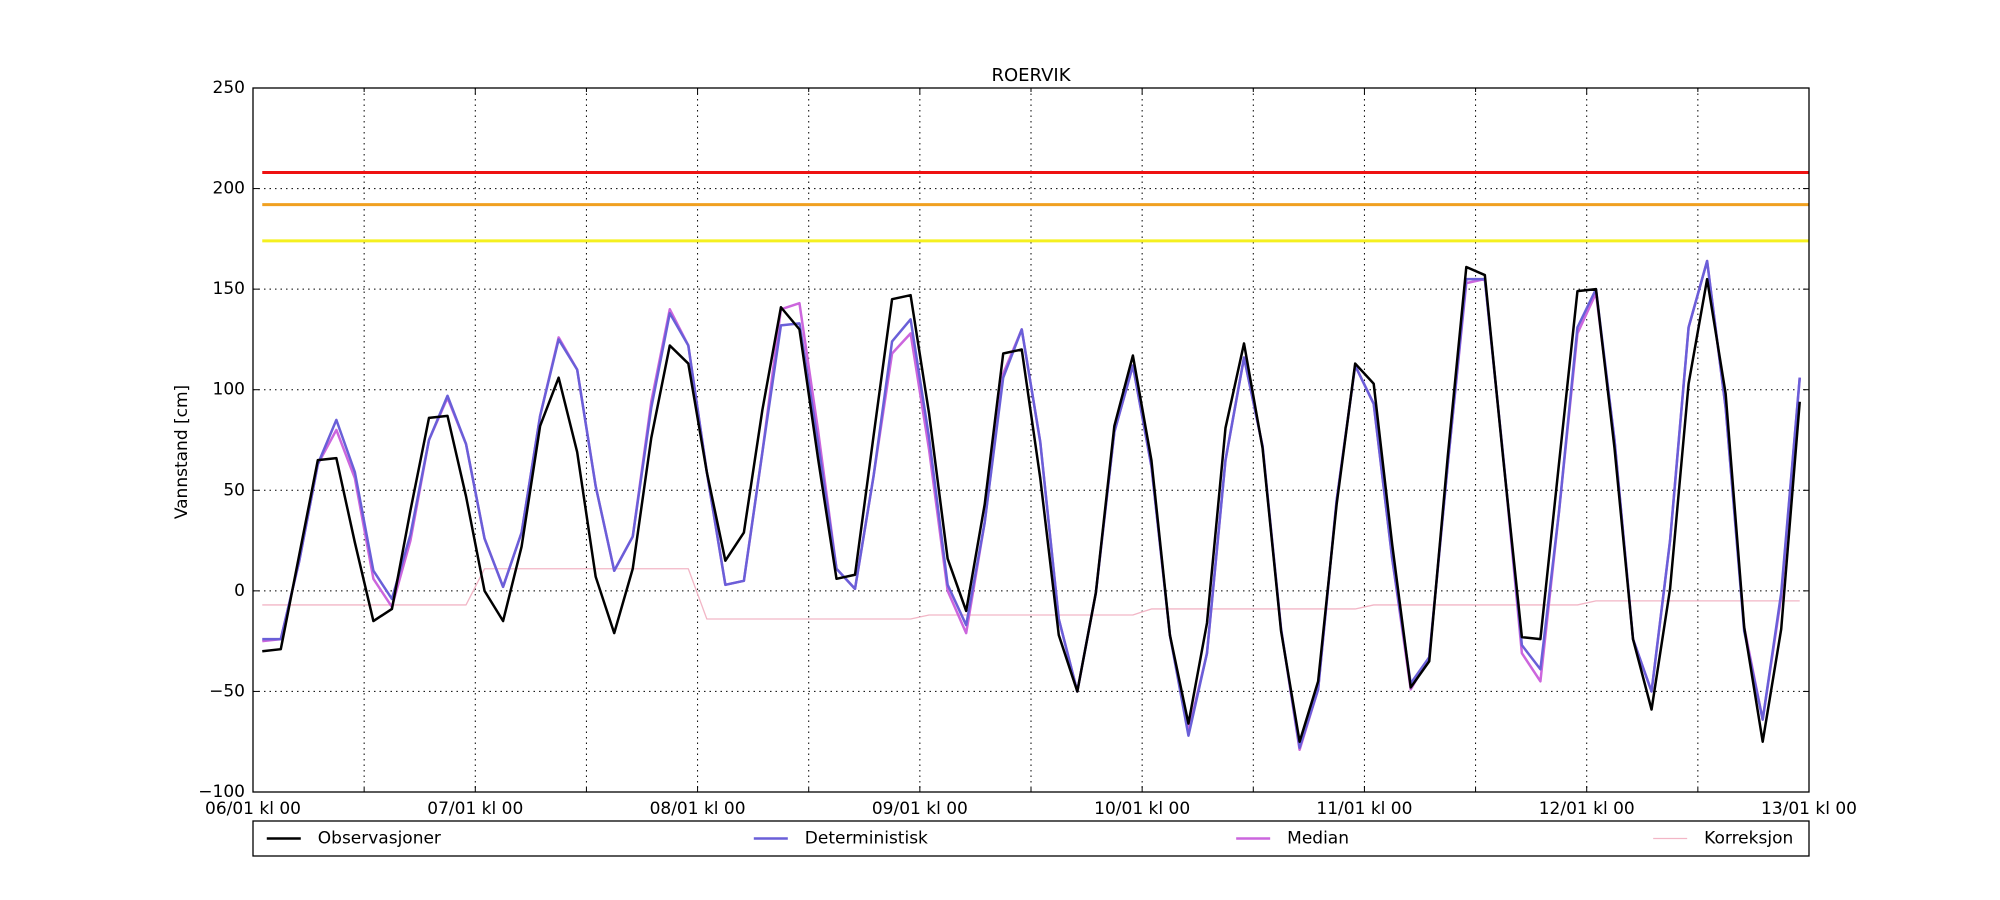 The height and width of the screenshot is (900, 2000). Describe the element at coordinates (1318, 839) in the screenshot. I see `legend-label: Median` at that location.